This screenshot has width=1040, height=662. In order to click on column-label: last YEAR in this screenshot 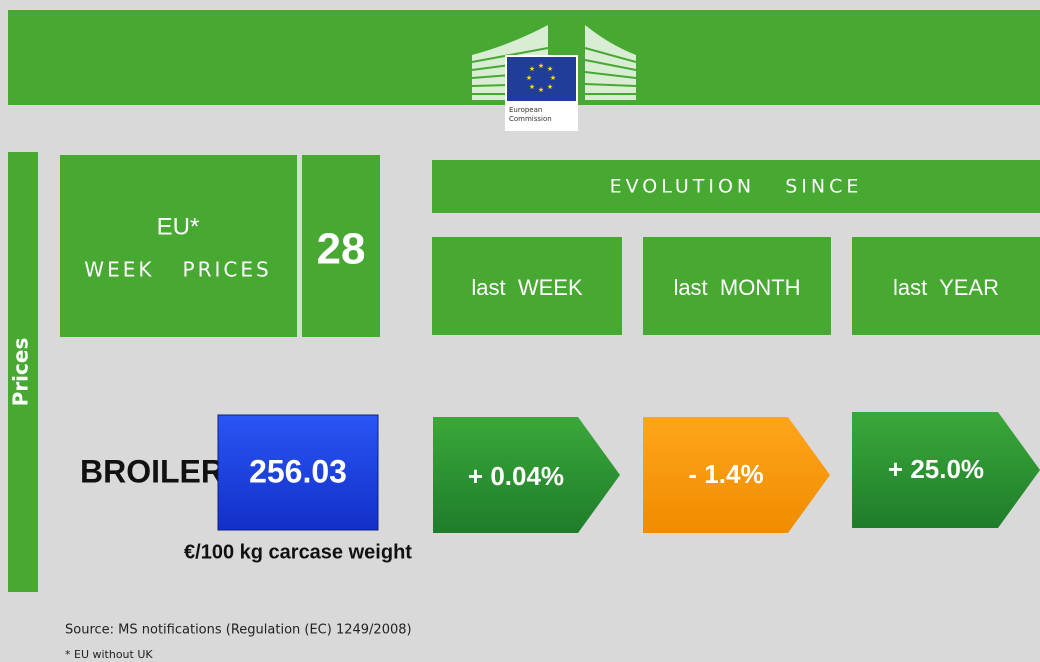, I will do `click(946, 287)`.